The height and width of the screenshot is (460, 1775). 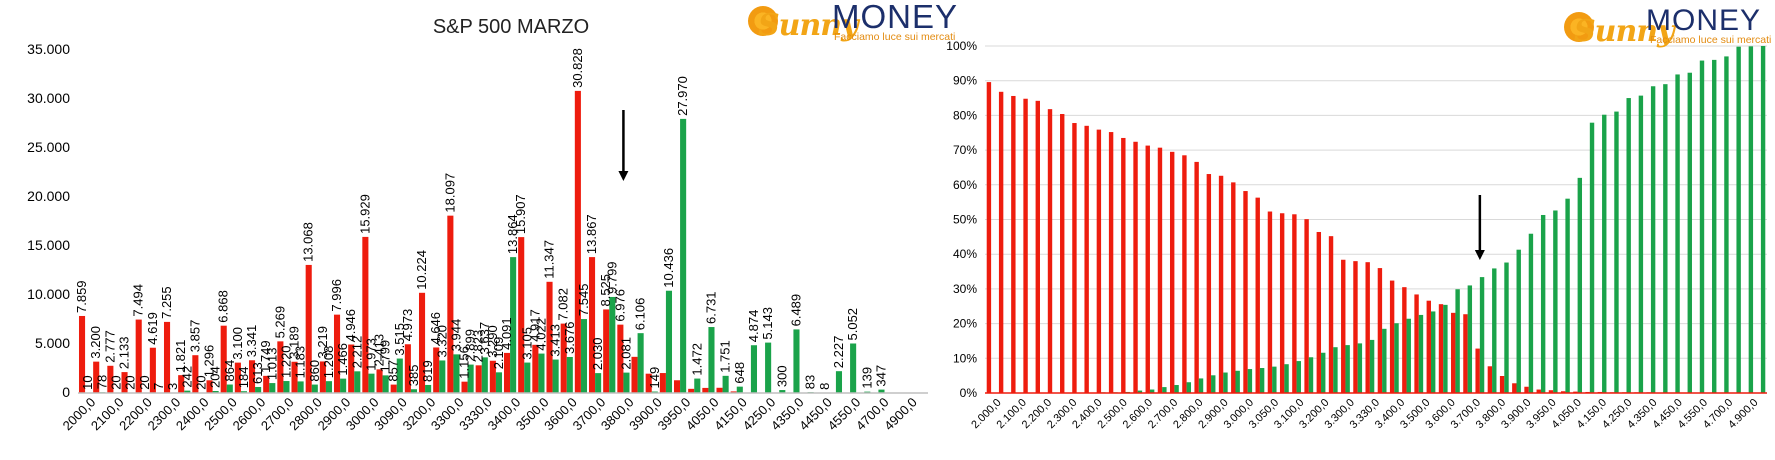 I want to click on data-label: 8, so click(x=824, y=386).